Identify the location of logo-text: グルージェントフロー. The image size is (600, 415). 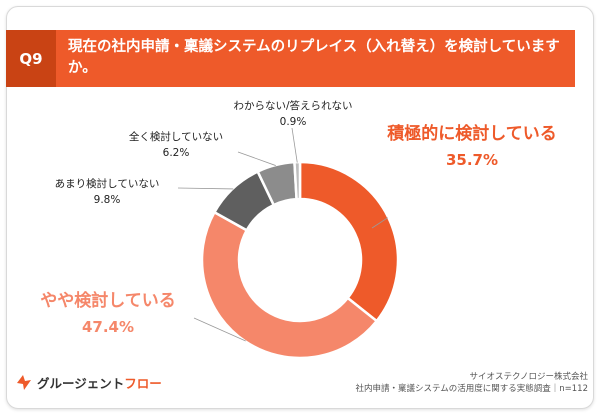
(99, 382).